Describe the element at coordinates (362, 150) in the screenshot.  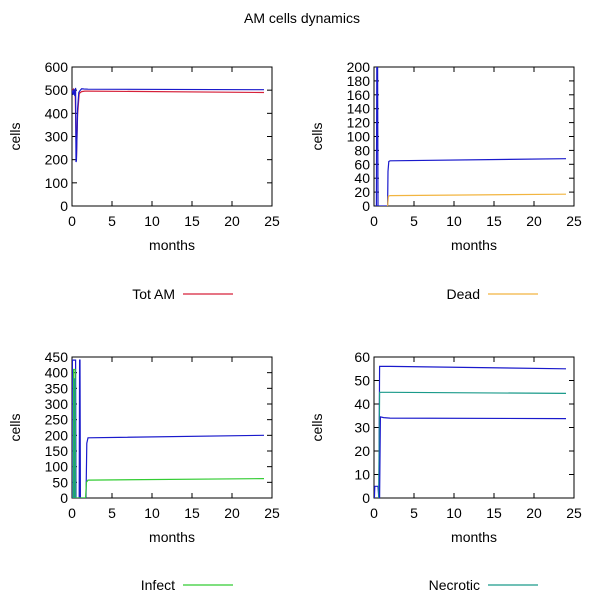
I see `y-tick-label: 80` at that location.